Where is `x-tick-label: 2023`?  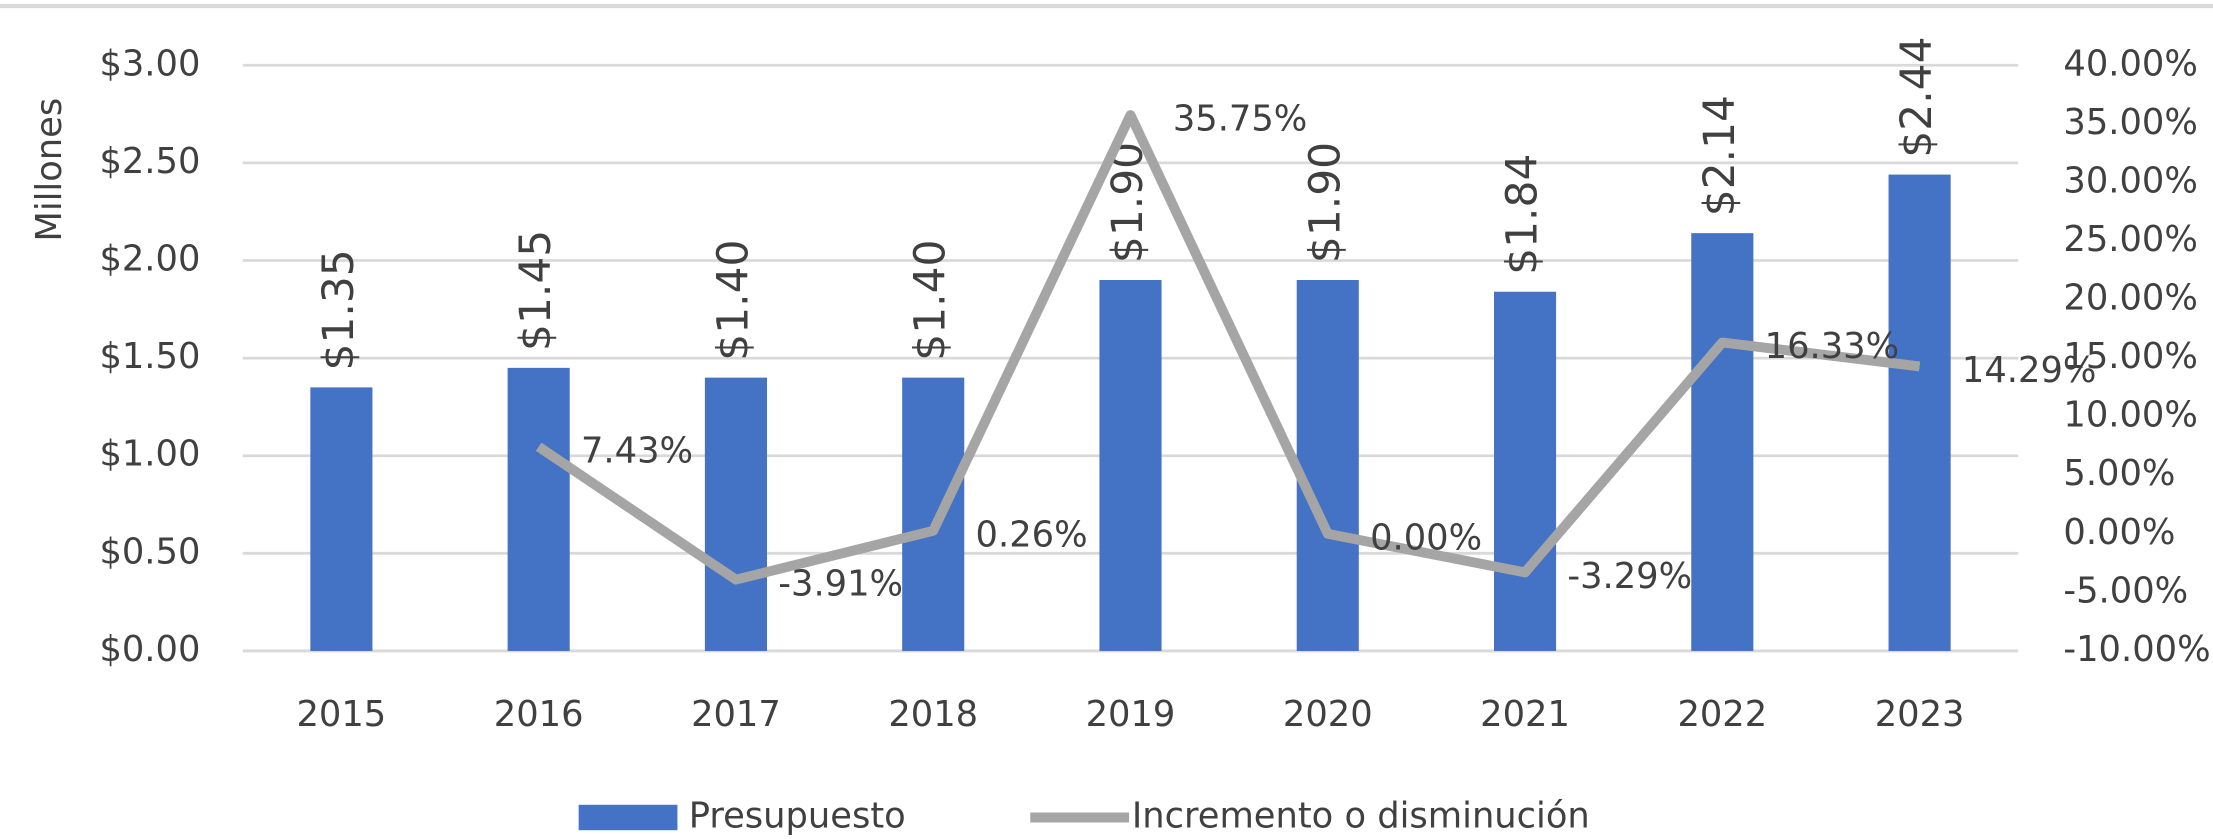 x-tick-label: 2023 is located at coordinates (1920, 714).